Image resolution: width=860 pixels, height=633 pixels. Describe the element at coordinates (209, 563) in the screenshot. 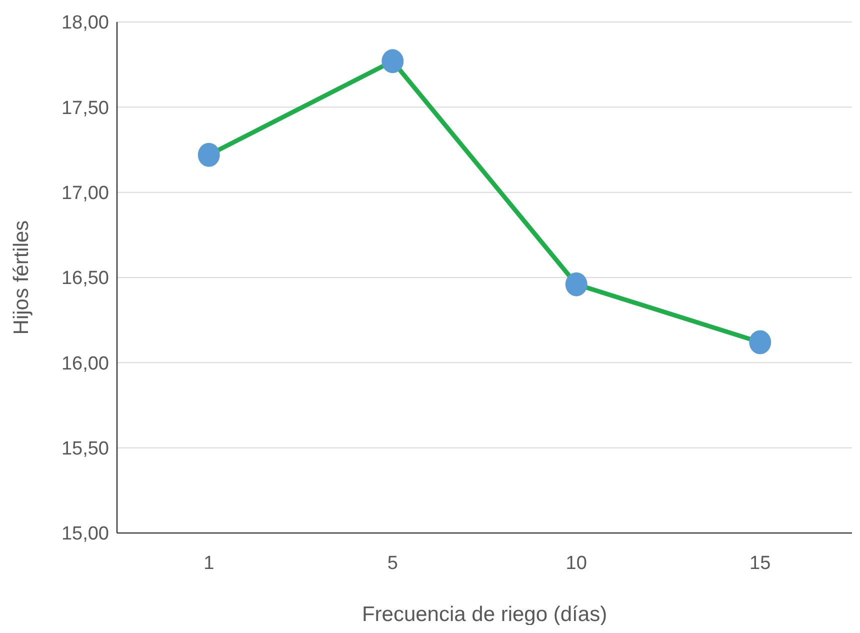

I see `x-tick-label: 1` at that location.